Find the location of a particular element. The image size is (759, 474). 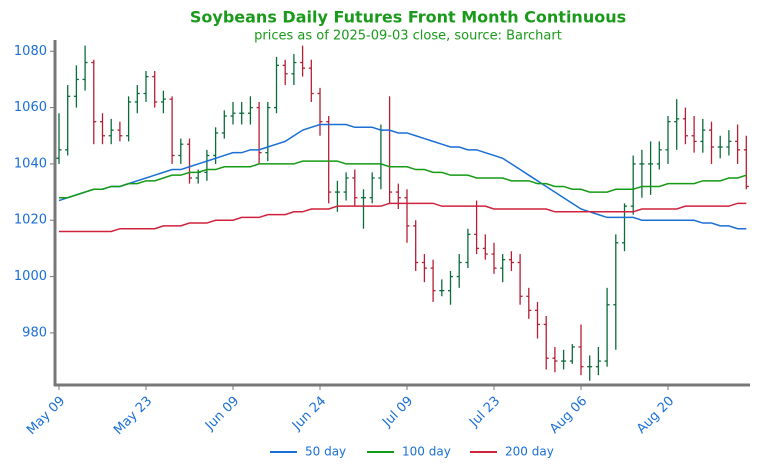

legend-label: 200 day is located at coordinates (529, 452).